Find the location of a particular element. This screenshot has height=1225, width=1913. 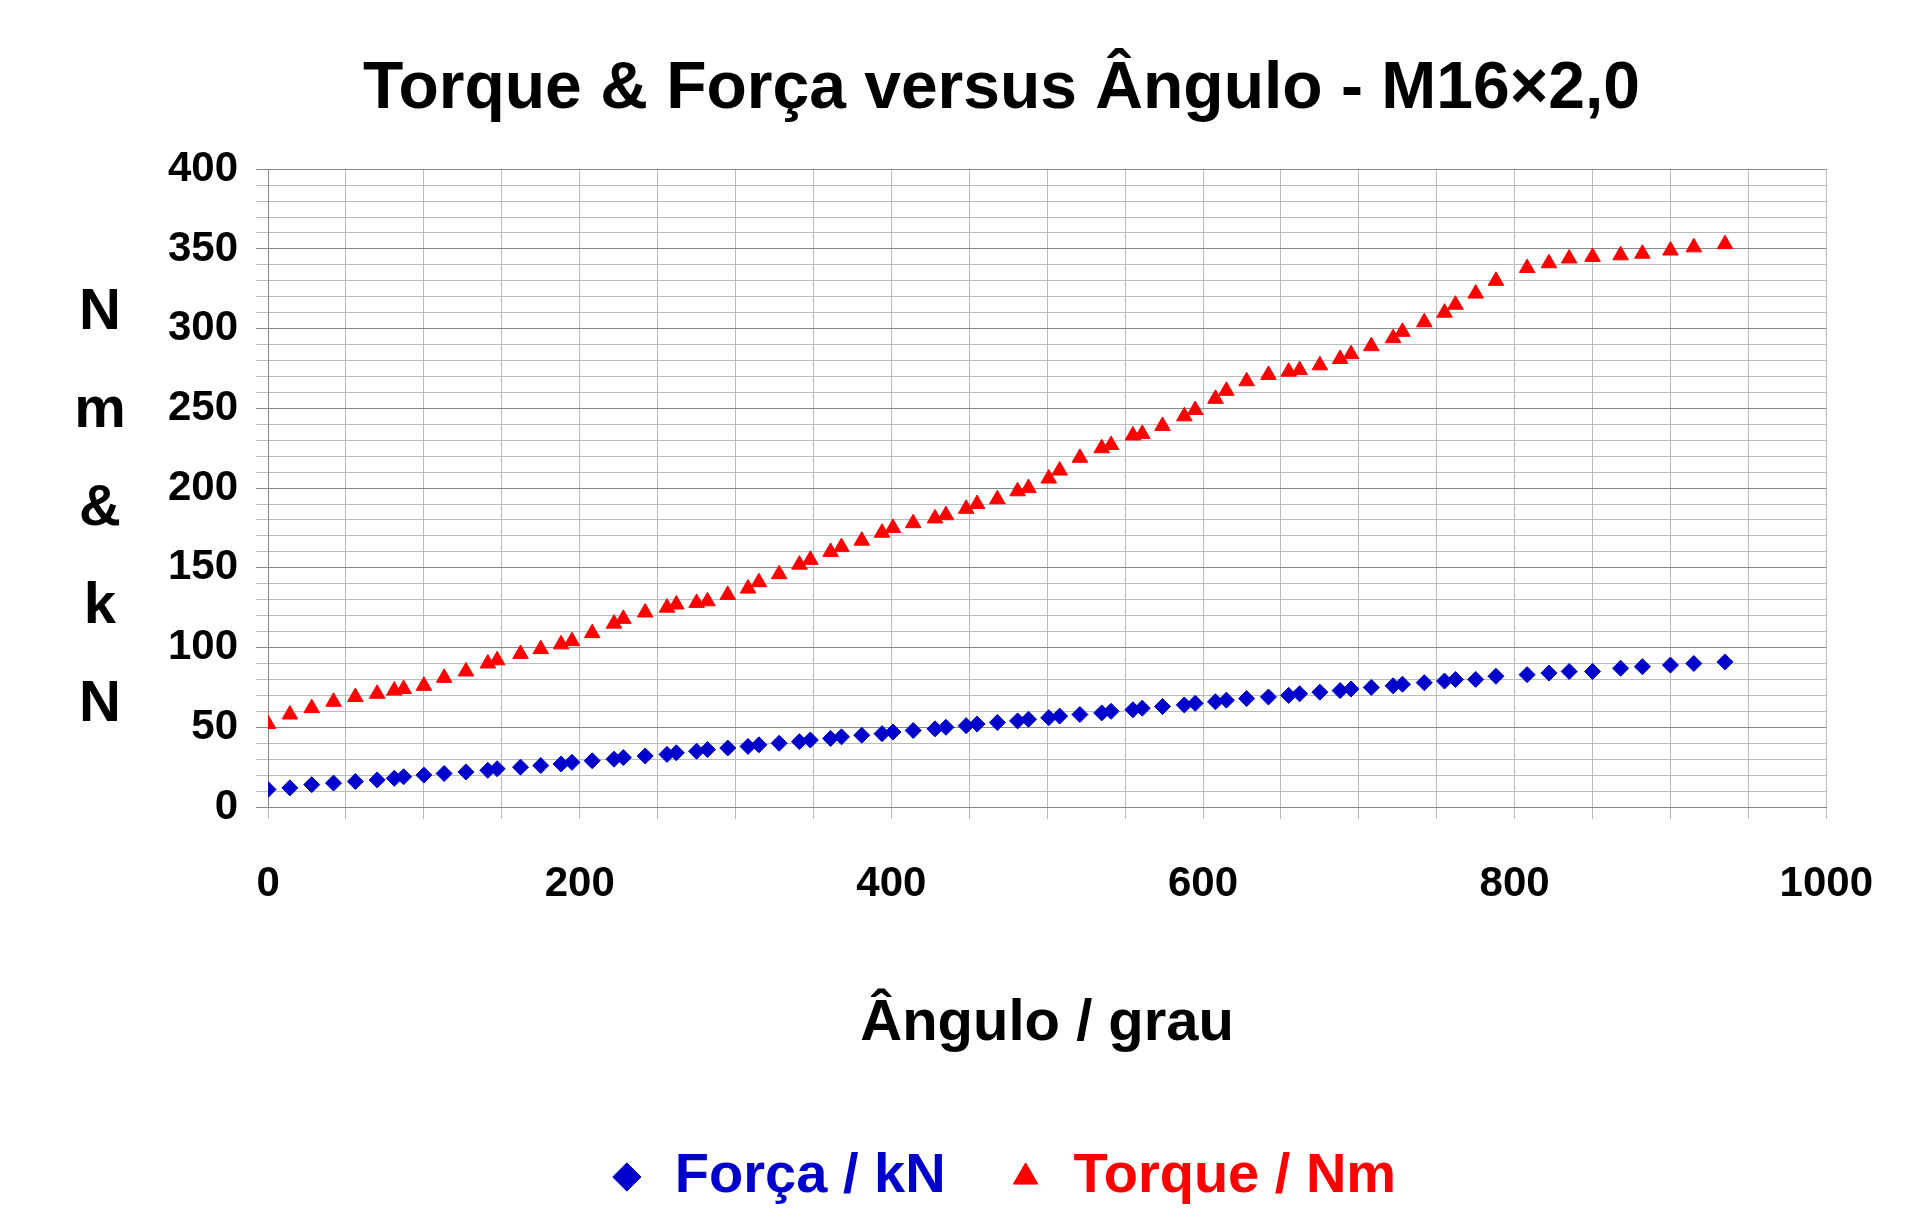

y-tick-label: 400 is located at coordinates (203, 166).